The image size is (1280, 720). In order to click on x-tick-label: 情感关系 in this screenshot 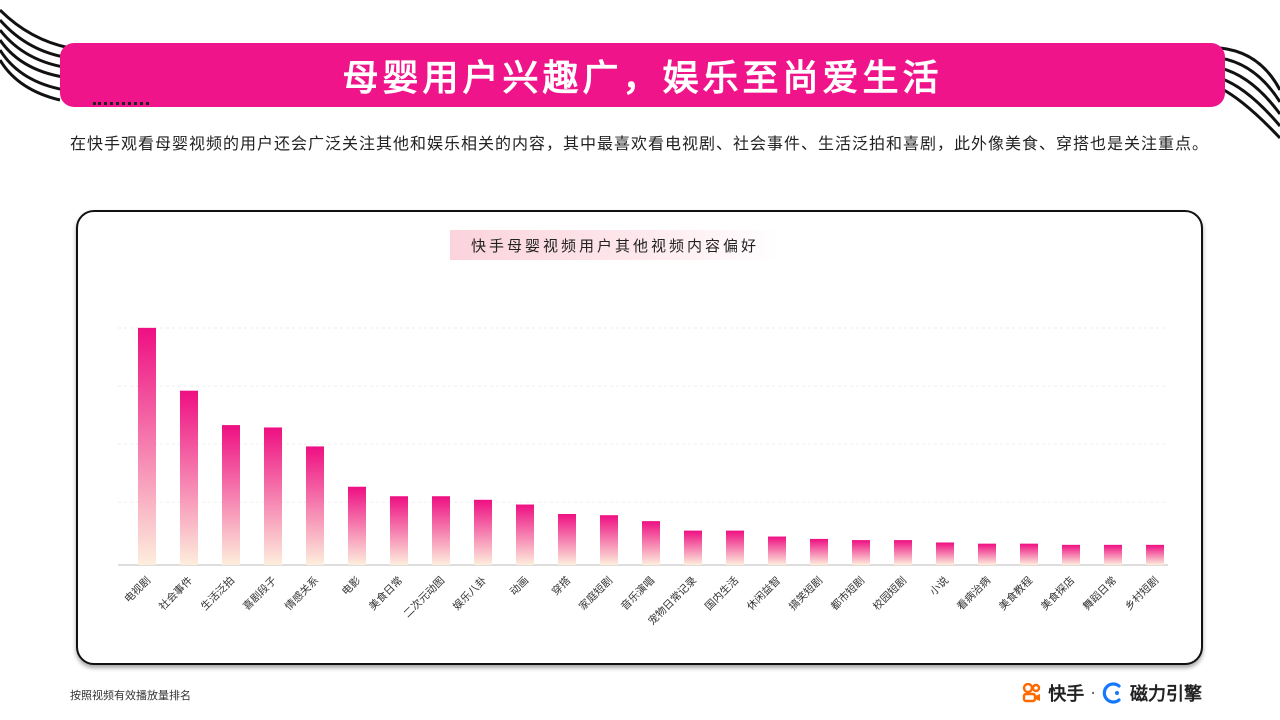, I will do `click(301, 593)`.